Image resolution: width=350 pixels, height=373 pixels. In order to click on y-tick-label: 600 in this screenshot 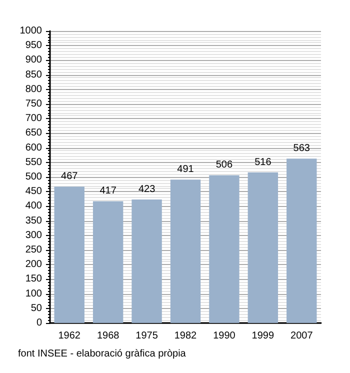, I will do `click(33, 148)`.